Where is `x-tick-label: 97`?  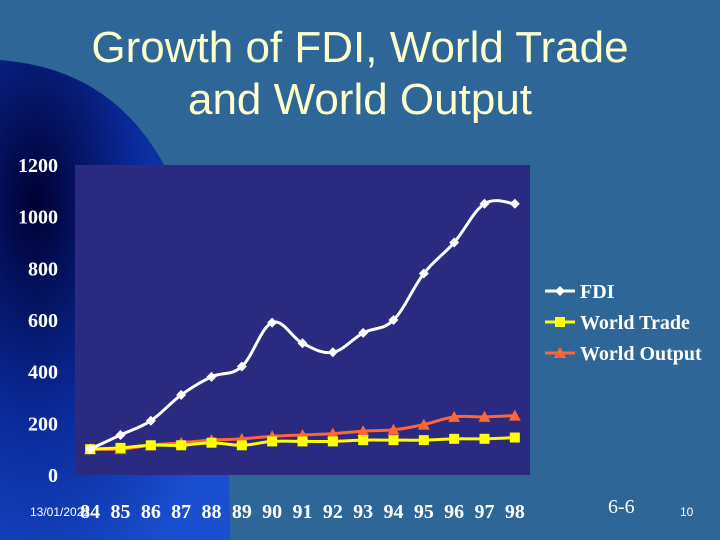
x-tick-label: 97 is located at coordinates (485, 512).